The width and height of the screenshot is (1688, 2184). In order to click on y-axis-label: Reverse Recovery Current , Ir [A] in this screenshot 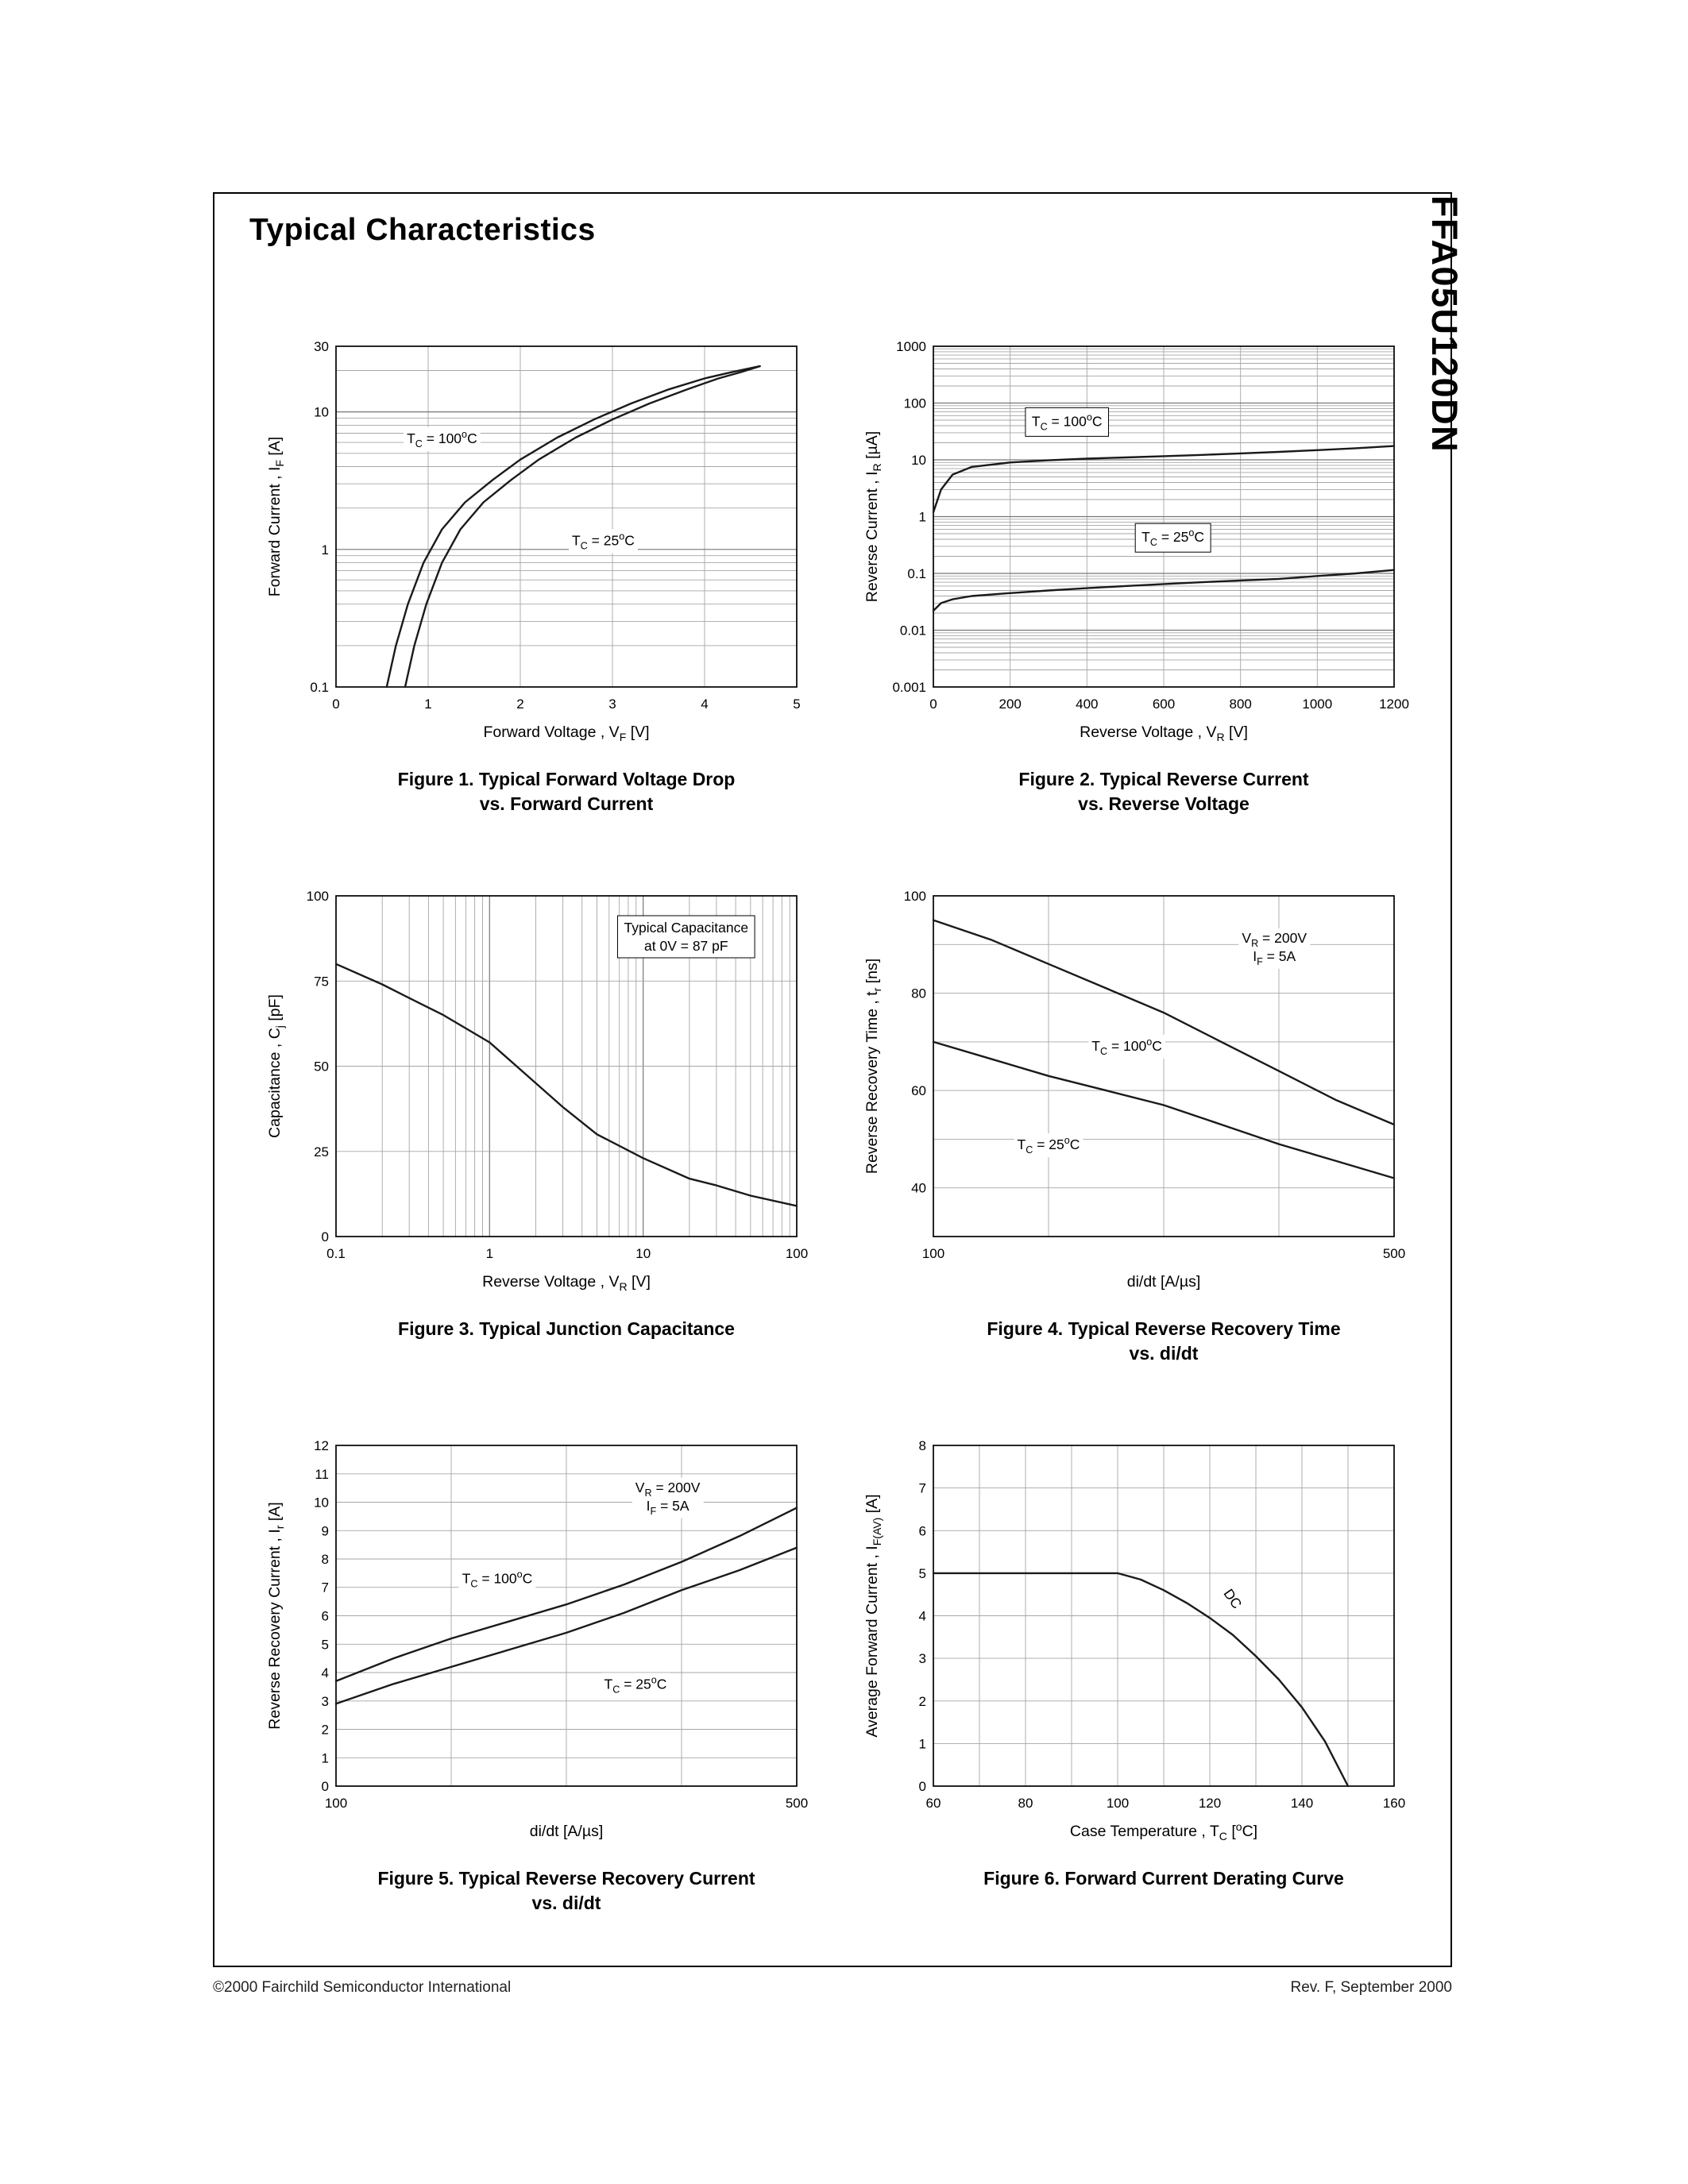, I will do `click(276, 1615)`.